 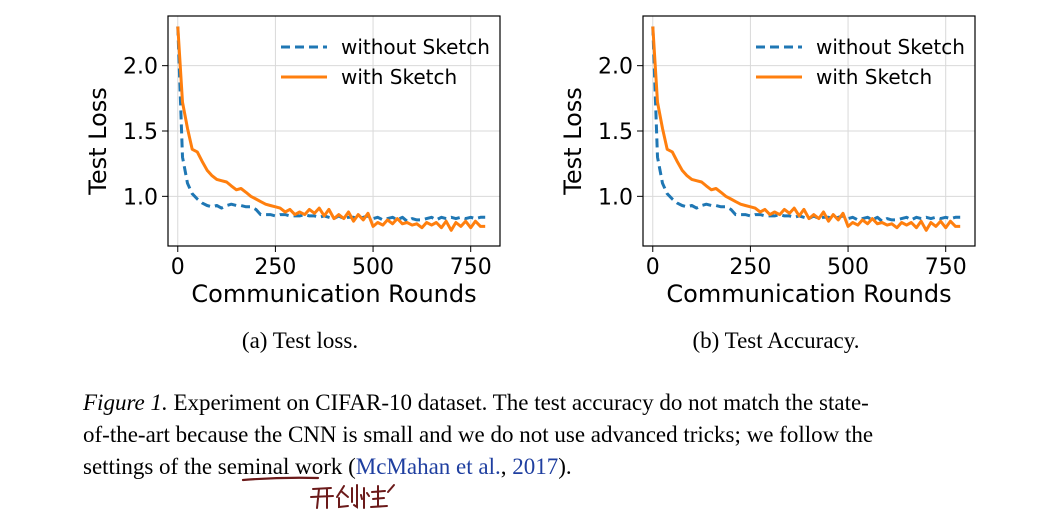 What do you see at coordinates (776, 340) in the screenshot?
I see `subcaption-b: (b) Test Accuracy.` at bounding box center [776, 340].